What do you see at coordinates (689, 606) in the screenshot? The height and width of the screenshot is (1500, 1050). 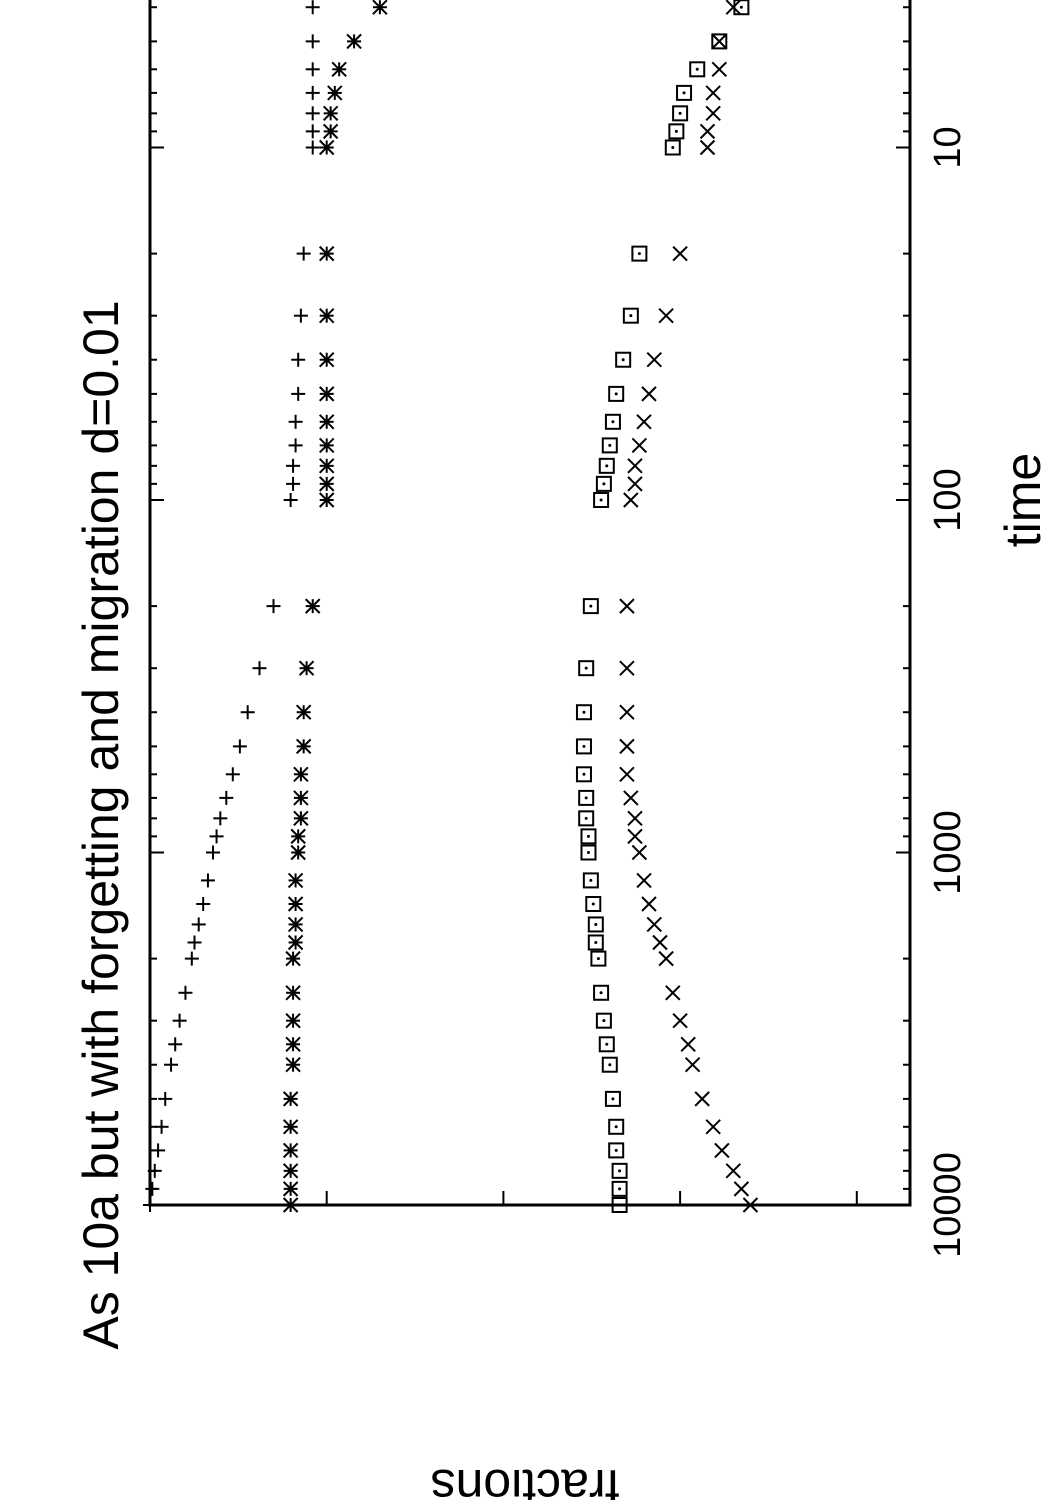 I see `series-x` at bounding box center [689, 606].